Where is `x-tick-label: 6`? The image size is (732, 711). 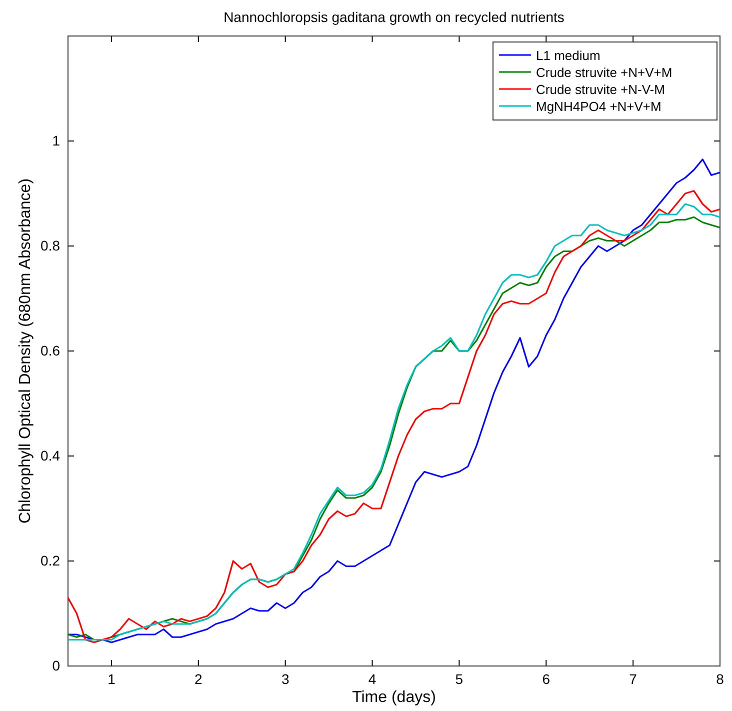 x-tick-label: 6 is located at coordinates (546, 678).